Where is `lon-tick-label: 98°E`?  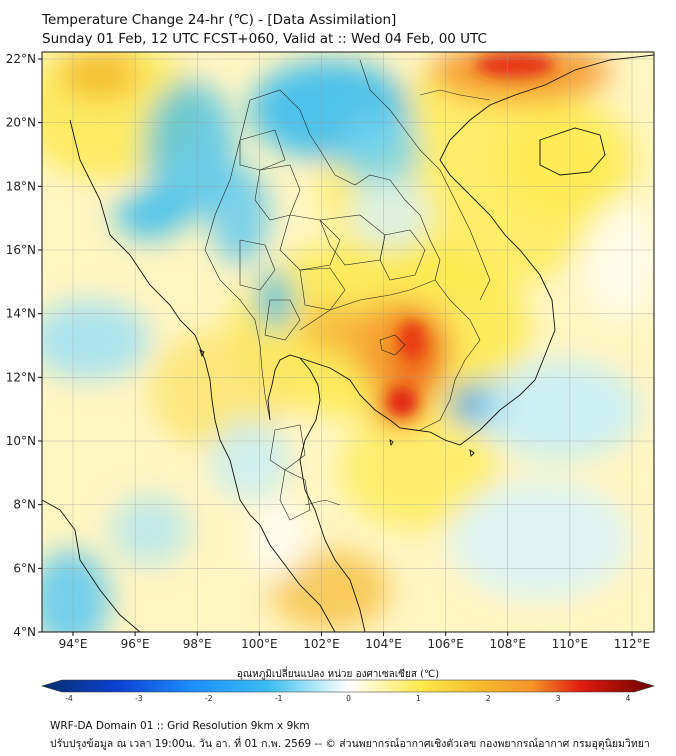 lon-tick-label: 98°E is located at coordinates (197, 644).